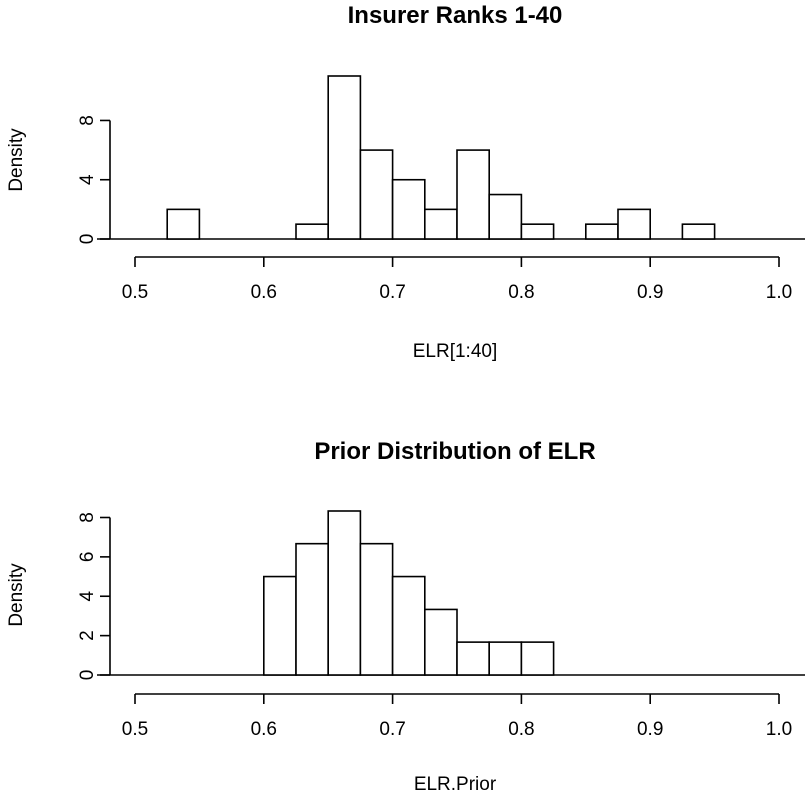 The height and width of the screenshot is (800, 810). I want to click on y-axis: 0 4 8, so click(94, 180).